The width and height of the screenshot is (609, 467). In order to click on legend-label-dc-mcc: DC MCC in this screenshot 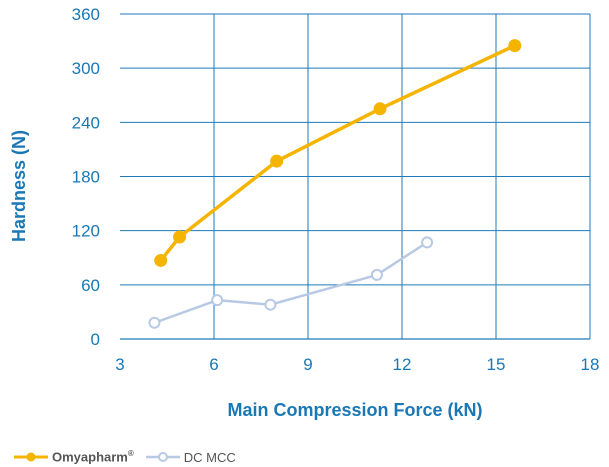, I will do `click(209, 457)`.